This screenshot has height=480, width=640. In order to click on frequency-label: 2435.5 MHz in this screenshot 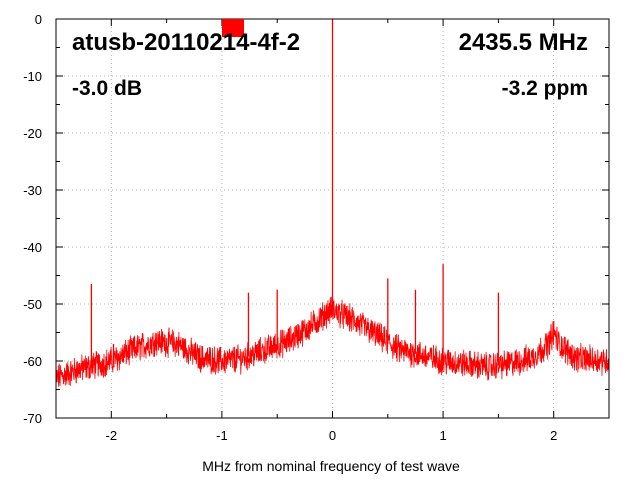, I will do `click(523, 42)`.